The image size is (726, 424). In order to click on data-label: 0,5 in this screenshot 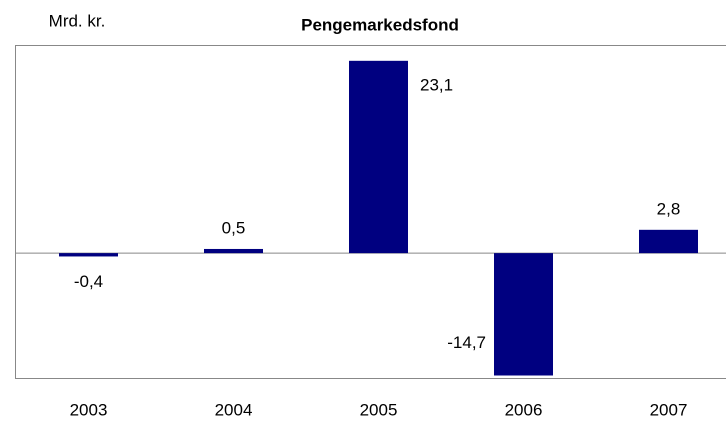, I will do `click(234, 227)`.